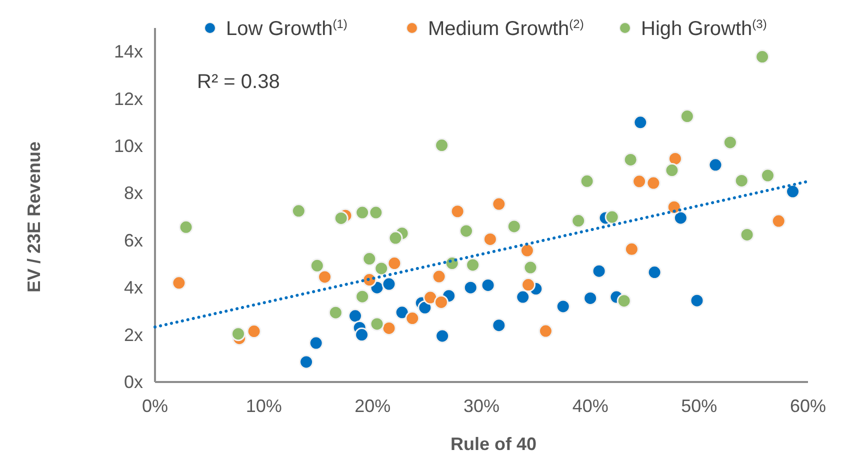 This screenshot has width=847, height=460. Describe the element at coordinates (133, 382) in the screenshot. I see `y-tick-label: 0x` at that location.